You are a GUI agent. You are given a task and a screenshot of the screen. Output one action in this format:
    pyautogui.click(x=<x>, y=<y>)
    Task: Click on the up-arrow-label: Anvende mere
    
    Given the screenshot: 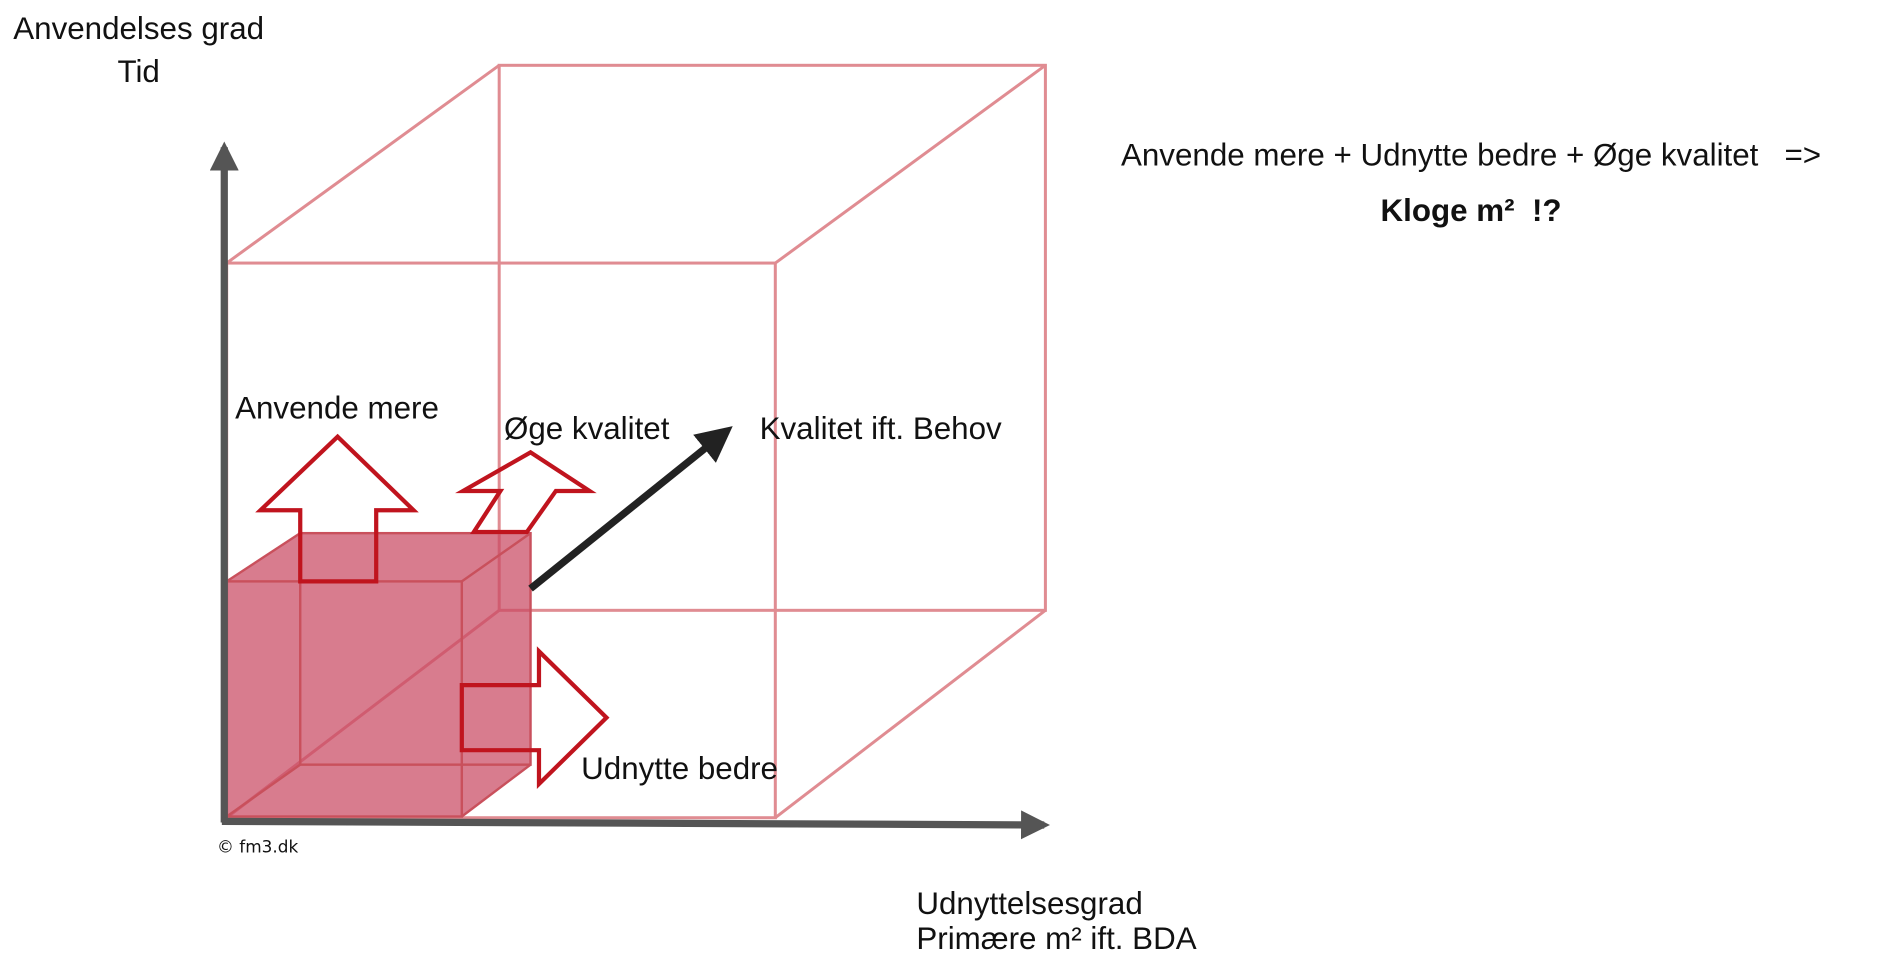 What is the action you would take?
    pyautogui.click(x=337, y=408)
    